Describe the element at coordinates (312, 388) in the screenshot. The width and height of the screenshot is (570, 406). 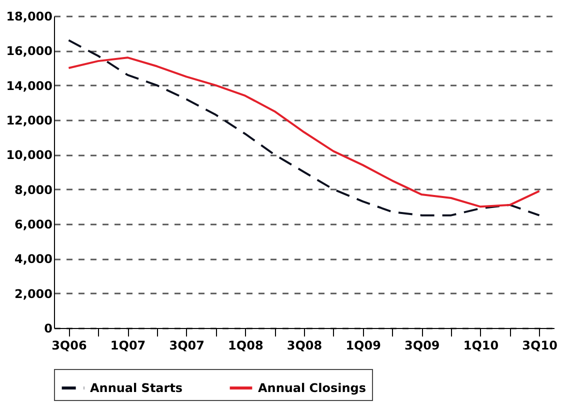
I see `legend-label: Annual Closings` at that location.